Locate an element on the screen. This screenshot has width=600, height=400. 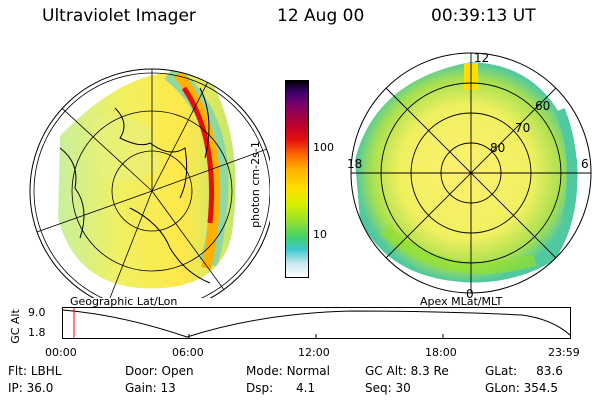
xtick-0600: 06:00 is located at coordinates (188, 352).